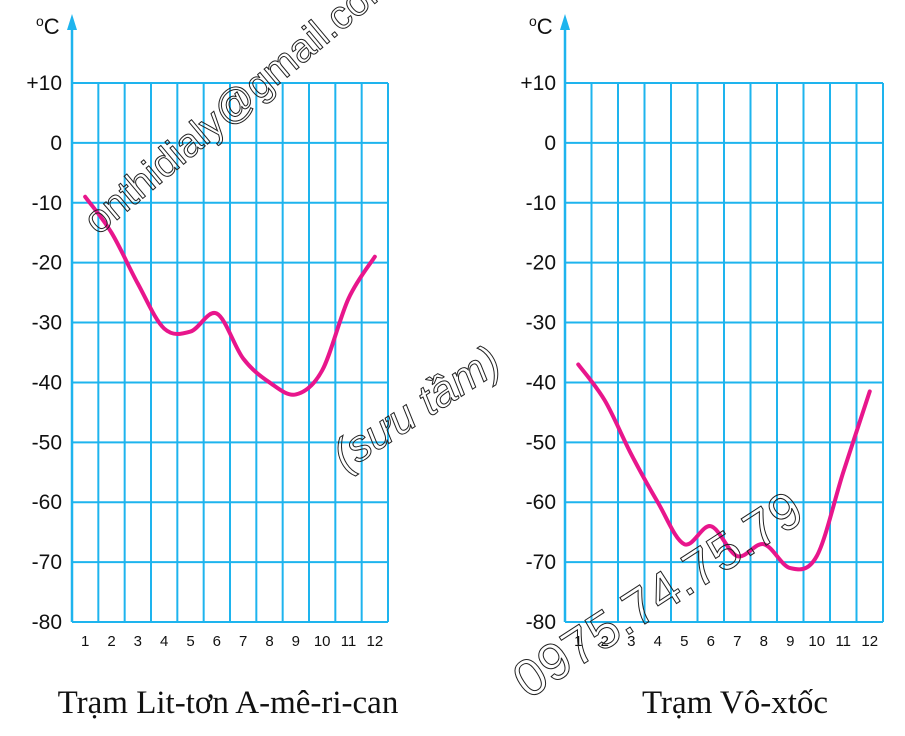 This screenshot has width=905, height=736. What do you see at coordinates (416, 408) in the screenshot?
I see `watermark-note: (sưu tầm)` at bounding box center [416, 408].